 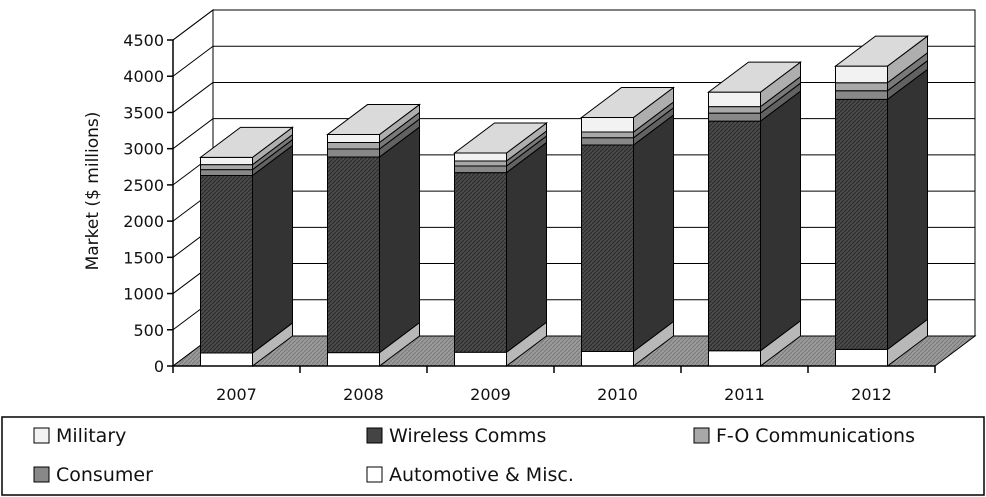 I want to click on bar-segment-wireless-comms-2010, so click(x=627, y=233).